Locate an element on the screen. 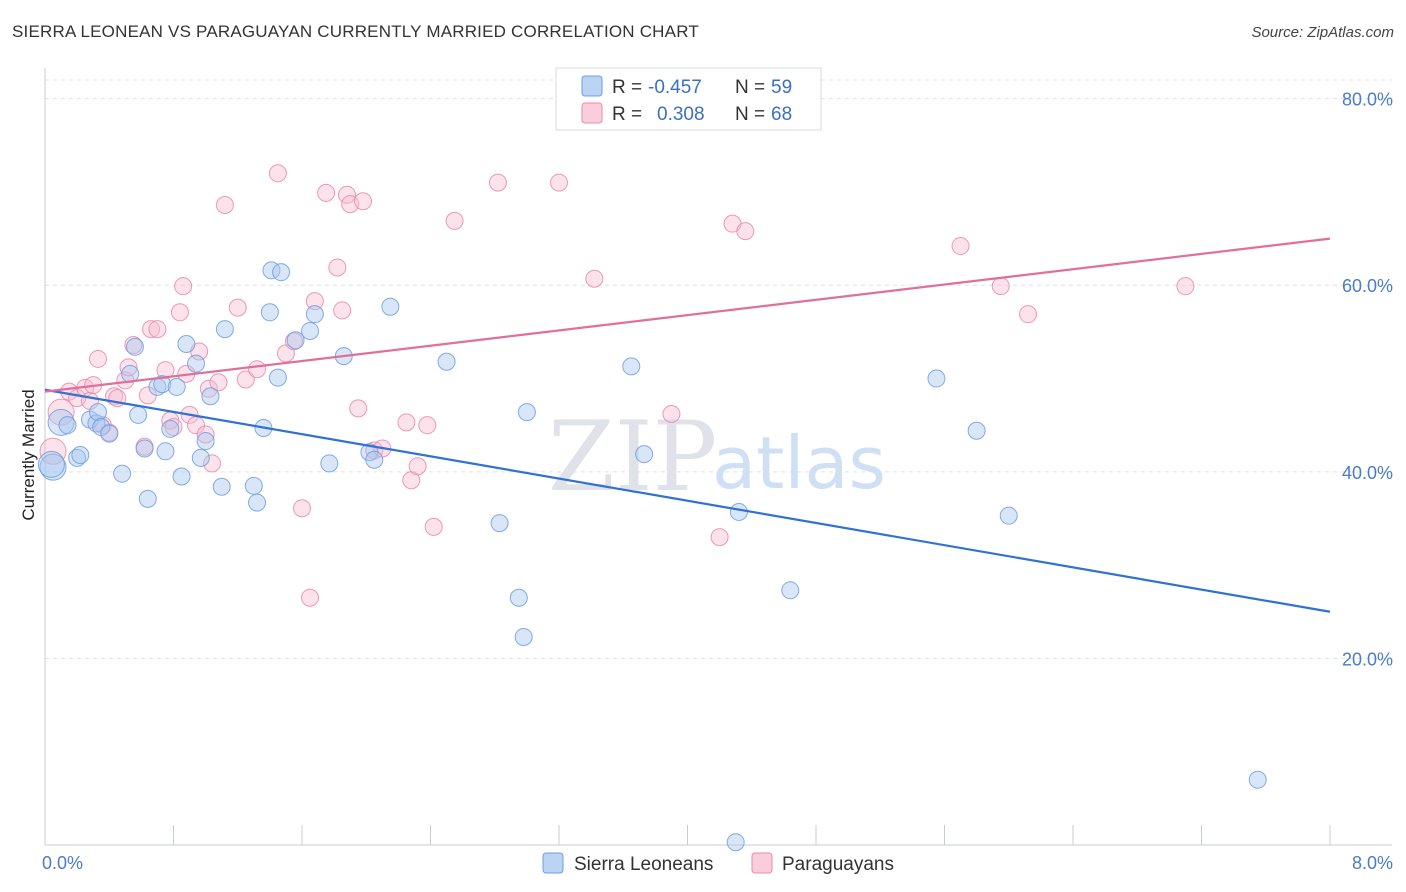 Image resolution: width=1406 pixels, height=892 pixels. y-tick-label-3: 80.0% is located at coordinates (1367, 100).